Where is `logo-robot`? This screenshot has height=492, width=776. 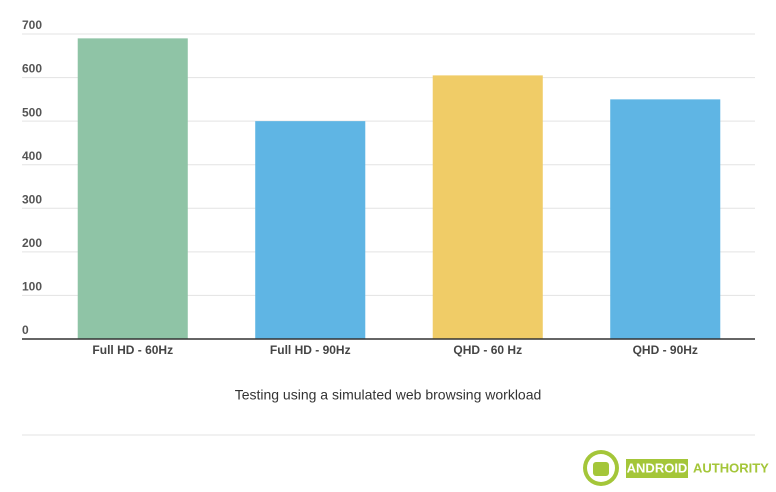
logo-robot is located at coordinates (601, 469).